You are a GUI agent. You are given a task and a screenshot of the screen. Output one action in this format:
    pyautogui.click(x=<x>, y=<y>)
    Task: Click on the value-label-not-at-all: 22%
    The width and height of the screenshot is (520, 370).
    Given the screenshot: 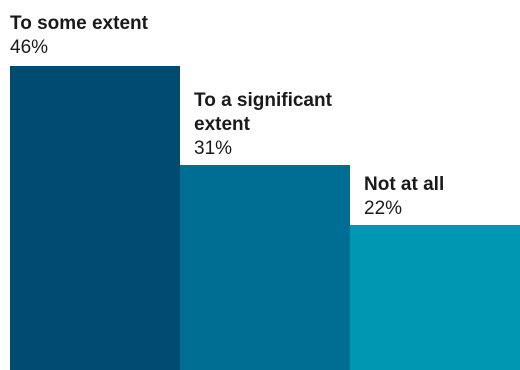 What is the action you would take?
    pyautogui.click(x=383, y=208)
    